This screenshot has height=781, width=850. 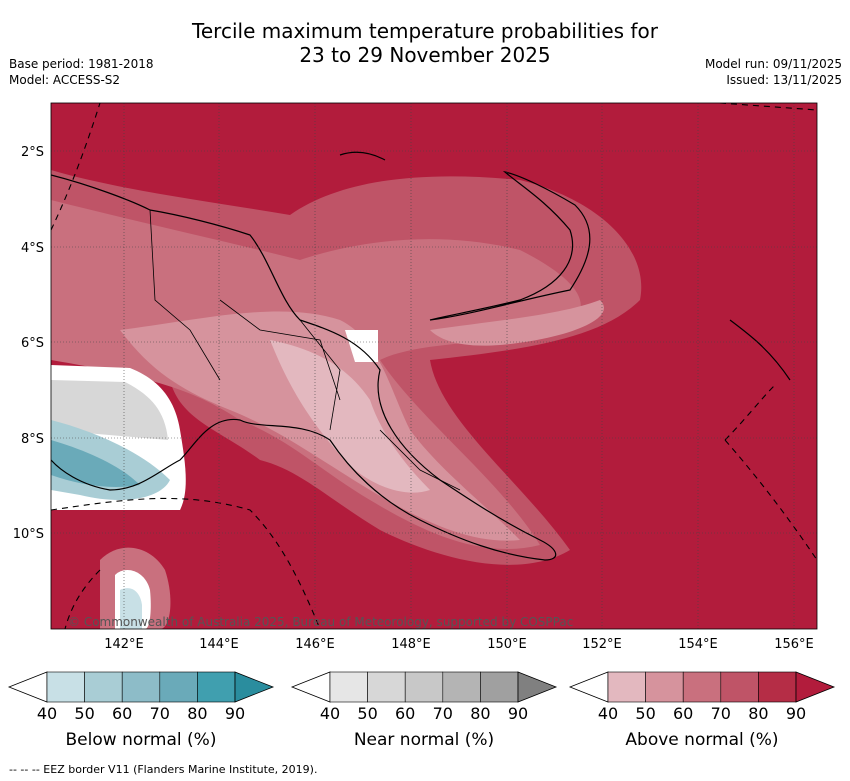 I want to click on legend-colorbars, so click(x=421, y=687).